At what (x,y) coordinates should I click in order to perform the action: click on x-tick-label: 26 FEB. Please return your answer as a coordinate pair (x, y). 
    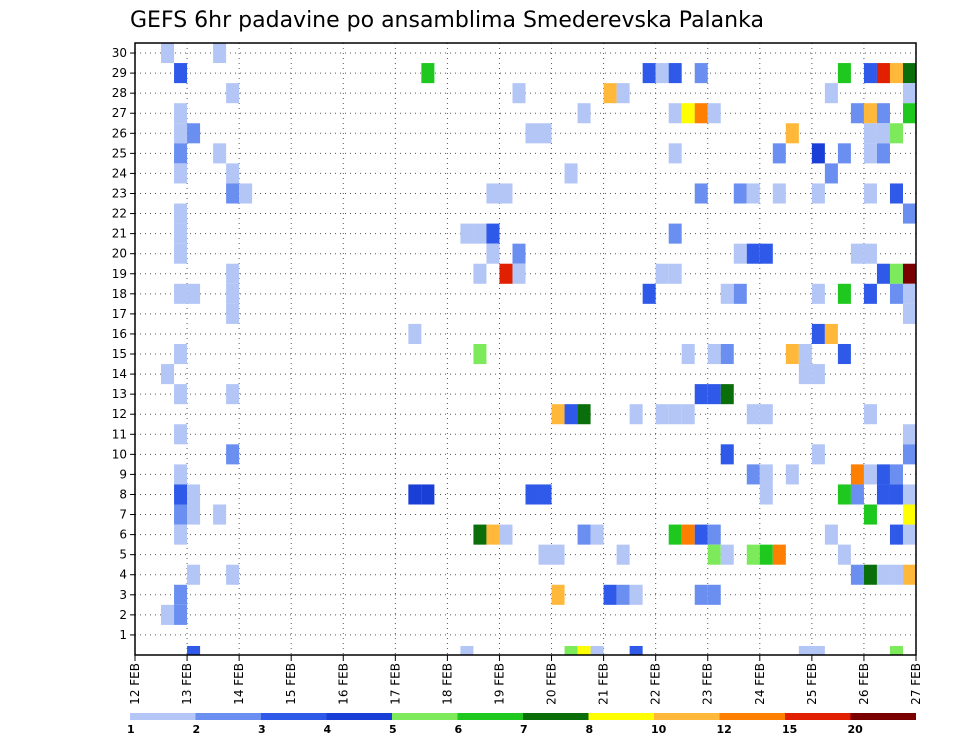
    Looking at the image, I should click on (864, 684).